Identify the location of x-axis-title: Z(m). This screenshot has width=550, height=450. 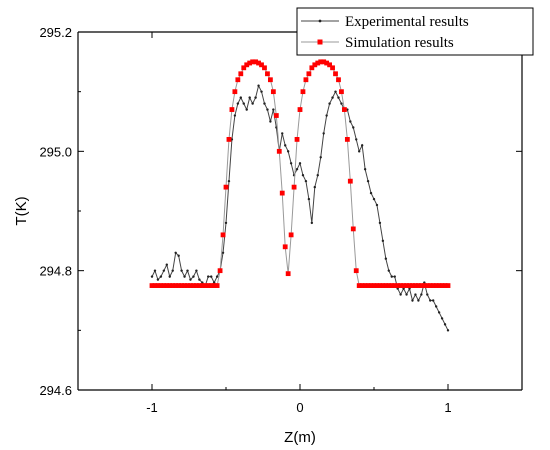
(300, 437).